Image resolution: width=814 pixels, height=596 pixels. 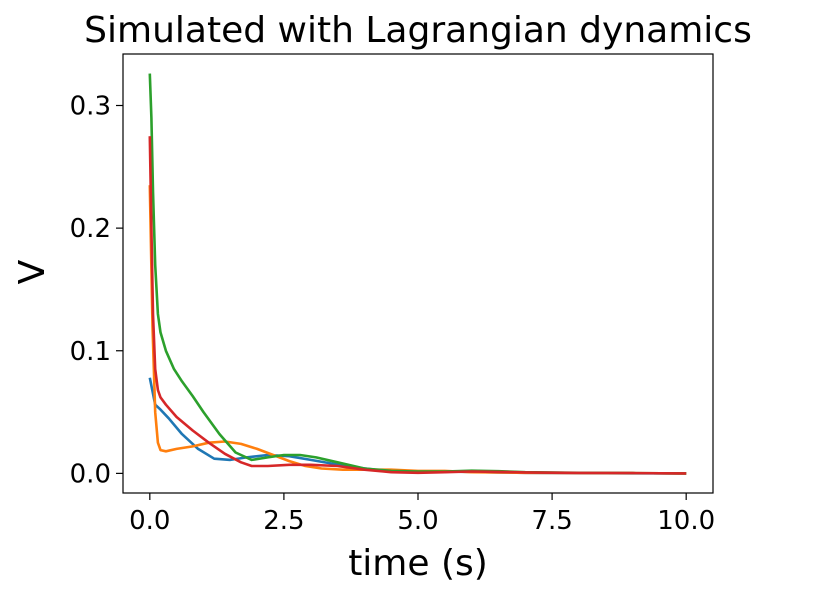 I want to click on y-tick-label: 0.1, so click(x=90, y=352).